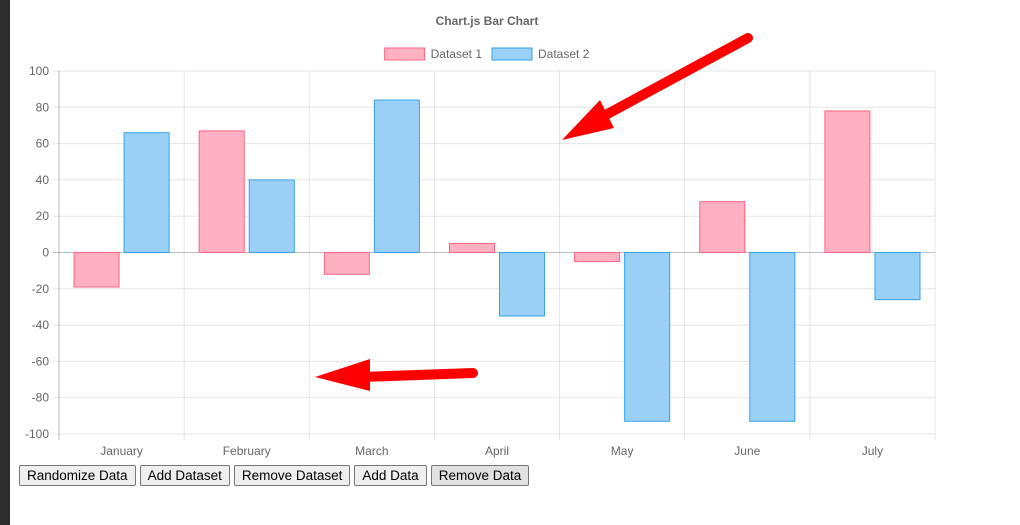 This screenshot has height=525, width=1020. What do you see at coordinates (292, 475) in the screenshot?
I see `remove-dataset-button: Remove Dataset` at bounding box center [292, 475].